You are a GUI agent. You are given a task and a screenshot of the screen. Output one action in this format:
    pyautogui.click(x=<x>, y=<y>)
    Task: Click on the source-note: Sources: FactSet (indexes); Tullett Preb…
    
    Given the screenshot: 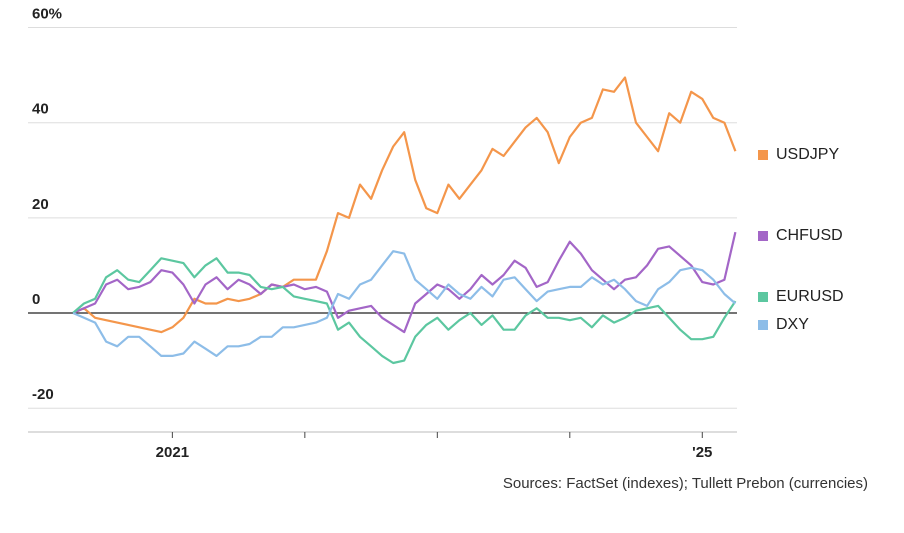 What is the action you would take?
    pyautogui.click(x=685, y=483)
    